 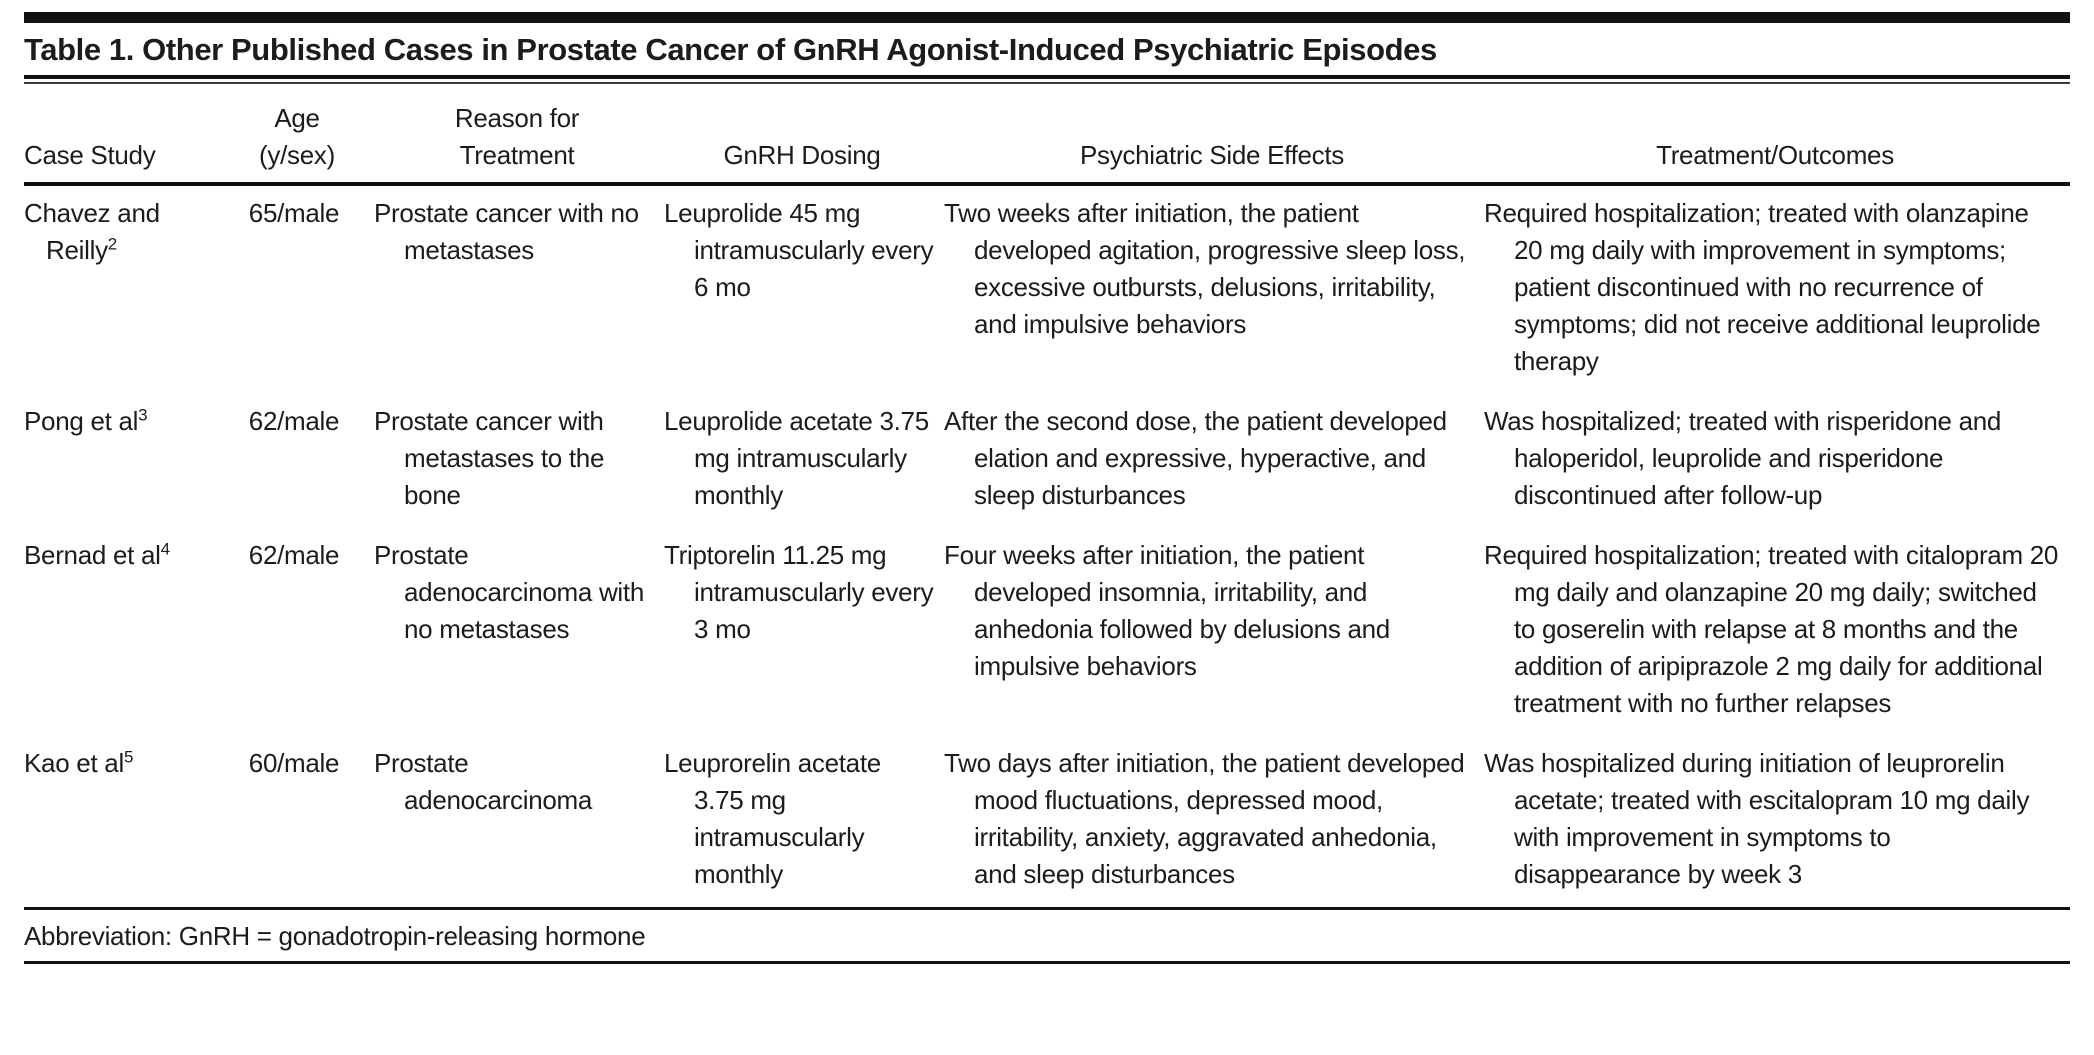 I want to click on cell-reason: Prostate cancer with no metastases, so click(x=506, y=231).